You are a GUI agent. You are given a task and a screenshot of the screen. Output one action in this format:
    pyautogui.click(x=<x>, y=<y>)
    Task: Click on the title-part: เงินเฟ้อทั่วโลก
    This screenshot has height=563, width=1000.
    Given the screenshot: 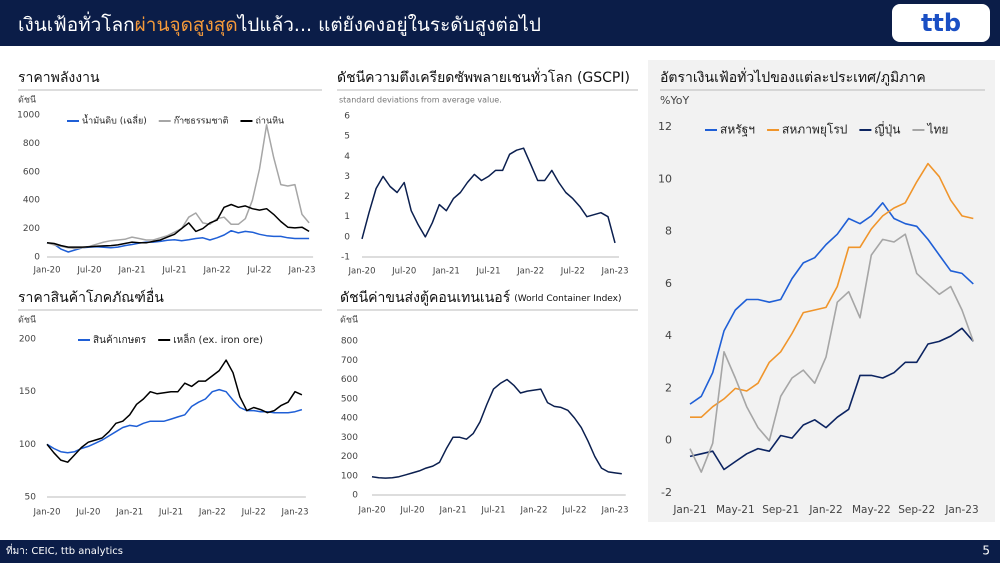 What is the action you would take?
    pyautogui.click(x=76, y=23)
    